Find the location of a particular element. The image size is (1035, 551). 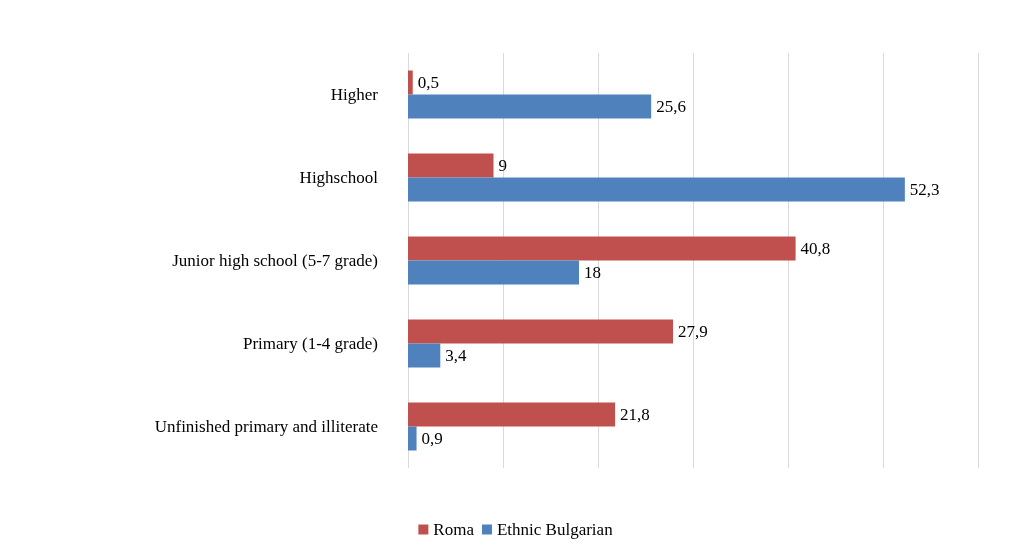

y-tick-label: Primary (1-4 grade) is located at coordinates (310, 343).